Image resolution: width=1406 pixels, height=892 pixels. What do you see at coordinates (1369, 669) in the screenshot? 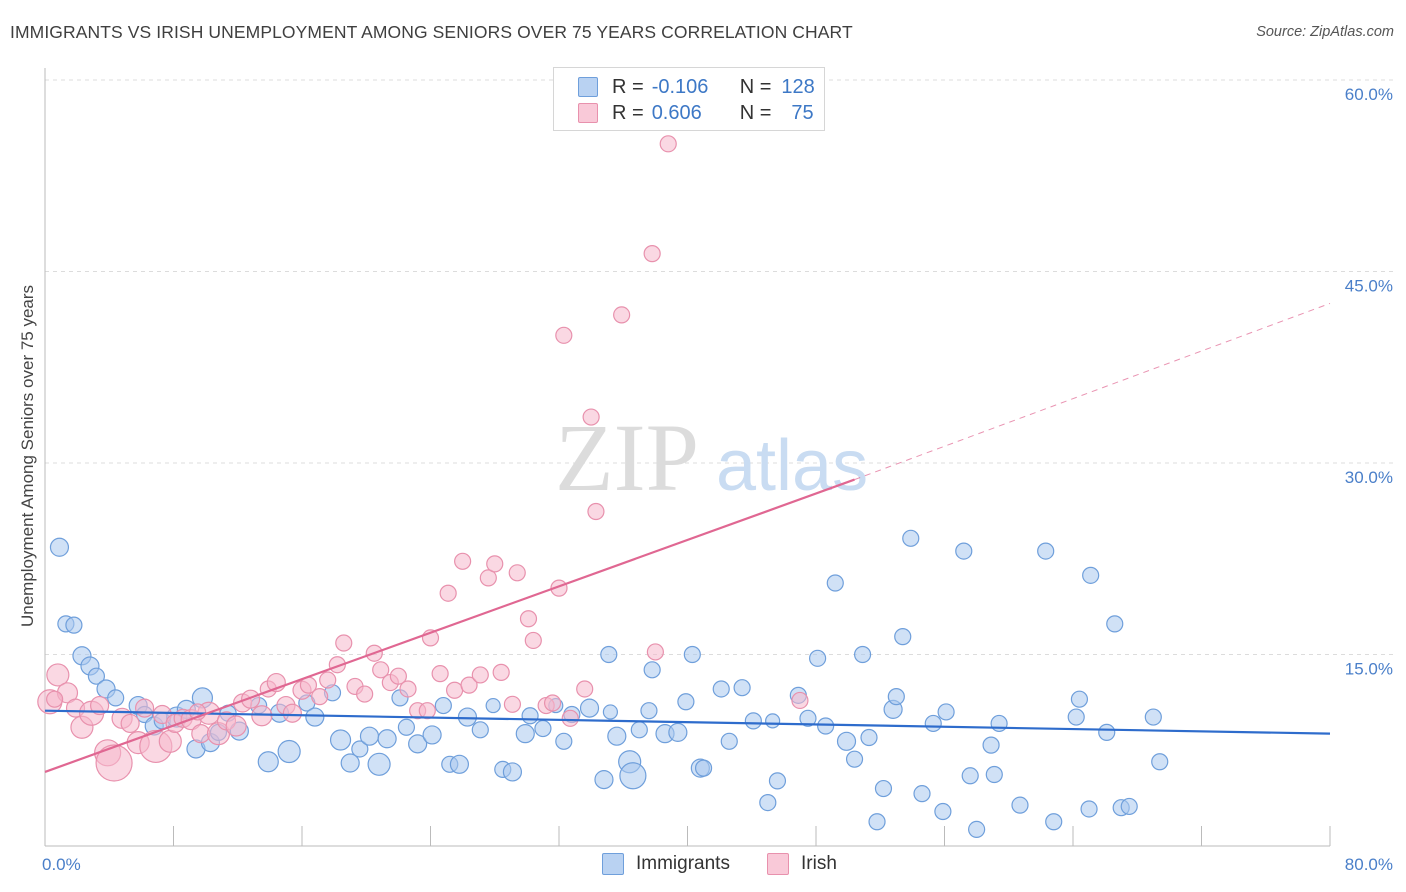
I see `y-tick-label: 15.0%` at bounding box center [1369, 669].